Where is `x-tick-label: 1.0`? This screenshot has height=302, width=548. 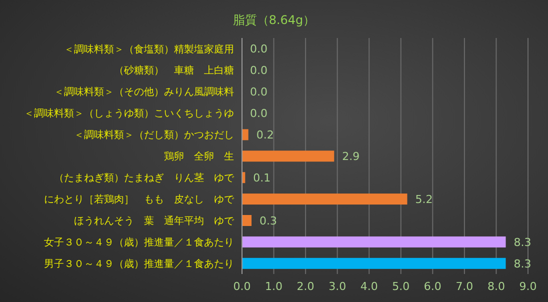
x-tick-label: 1.0 is located at coordinates (274, 286).